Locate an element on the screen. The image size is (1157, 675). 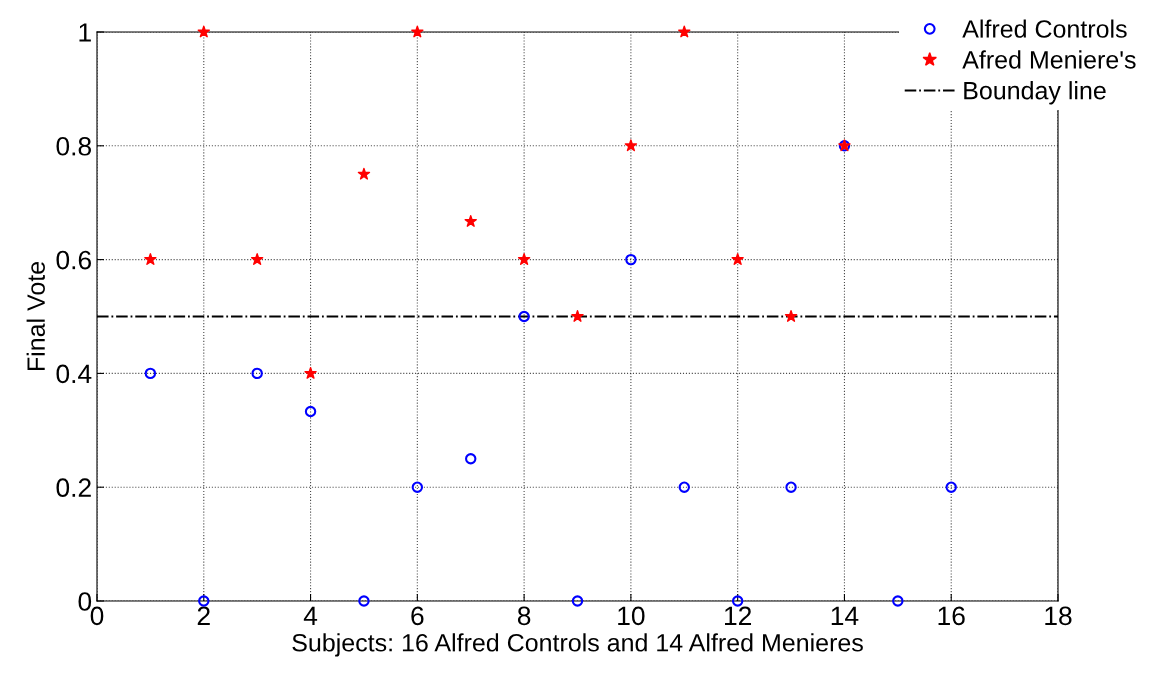
y-tick-label: 0.4 is located at coordinates (74, 374).